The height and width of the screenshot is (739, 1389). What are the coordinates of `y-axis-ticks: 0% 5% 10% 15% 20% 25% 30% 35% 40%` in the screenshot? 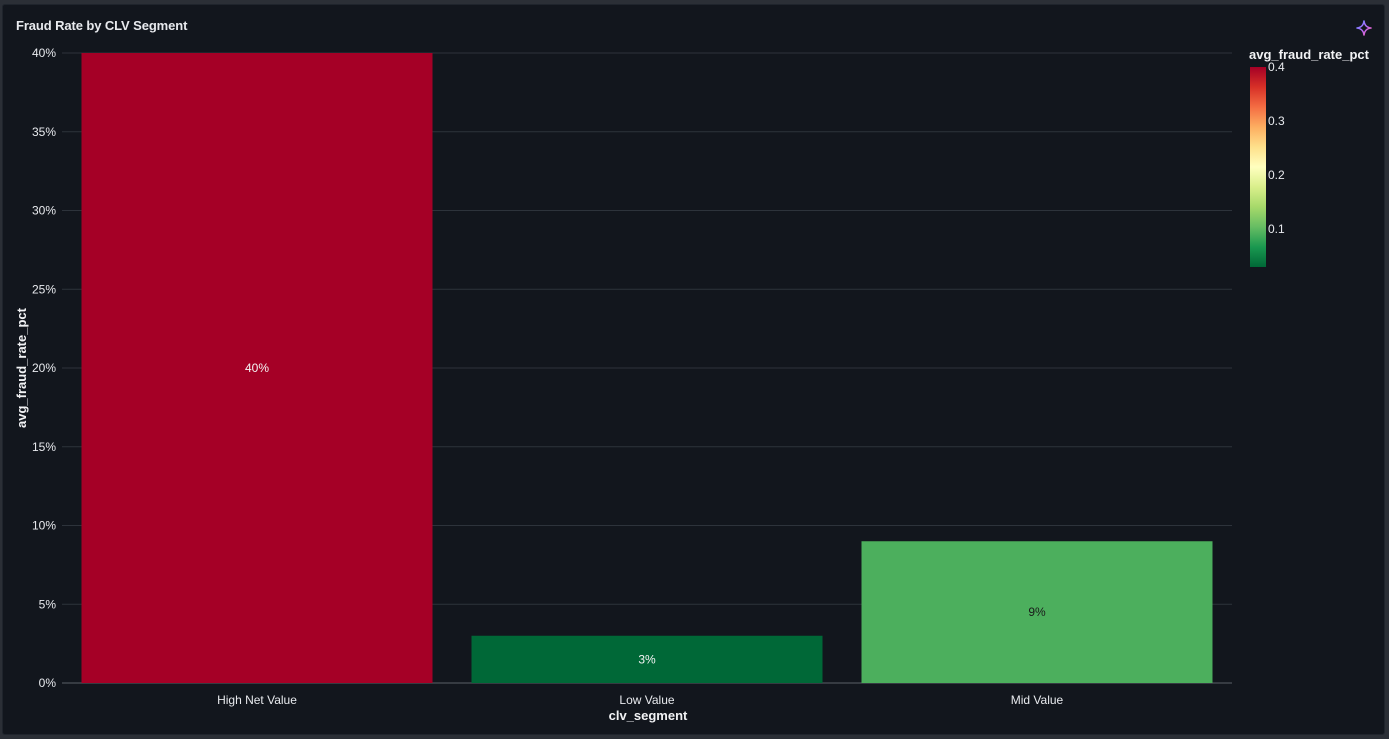 It's located at (44, 368).